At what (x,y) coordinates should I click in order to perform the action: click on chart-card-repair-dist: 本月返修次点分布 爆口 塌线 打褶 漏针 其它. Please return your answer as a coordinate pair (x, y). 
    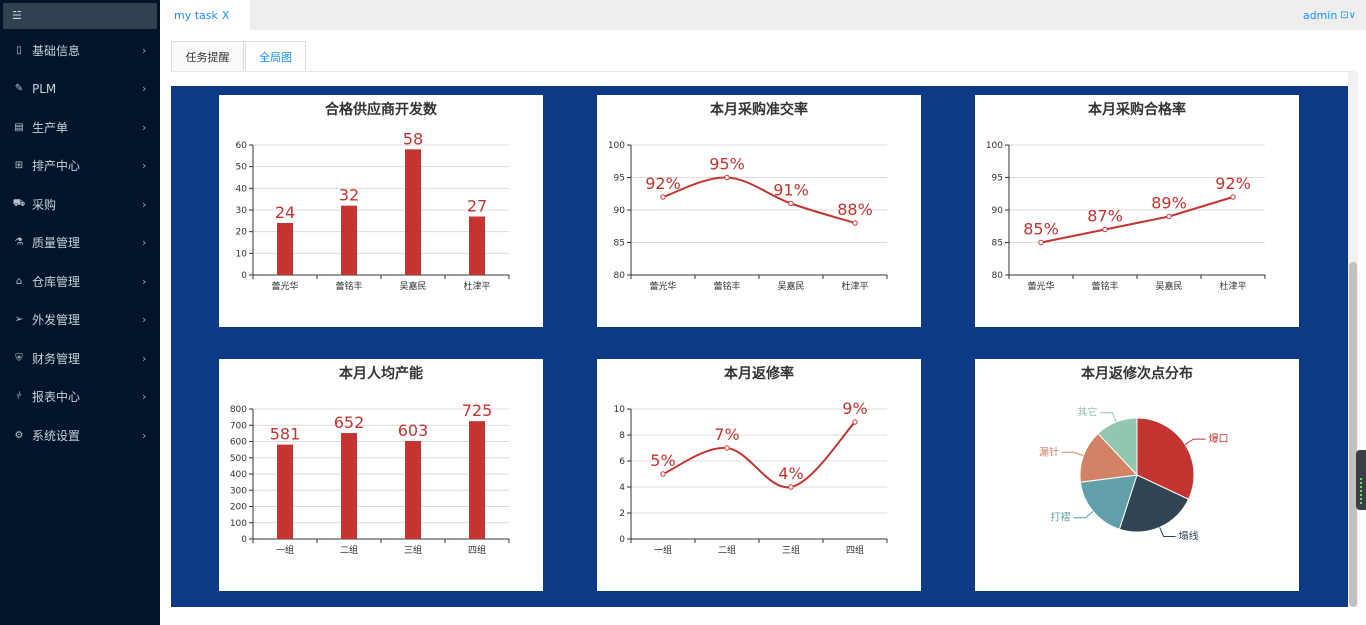
    Looking at the image, I should click on (1137, 475).